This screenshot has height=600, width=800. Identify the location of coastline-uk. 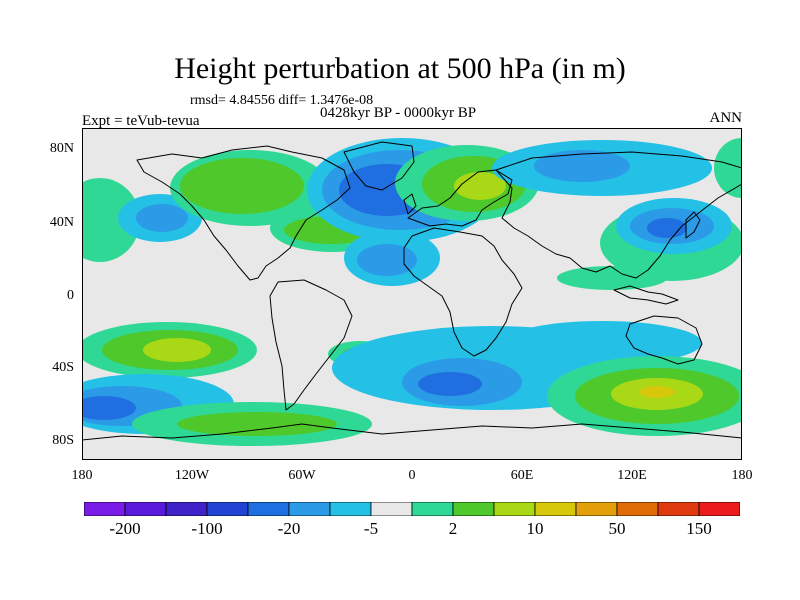
(410, 204).